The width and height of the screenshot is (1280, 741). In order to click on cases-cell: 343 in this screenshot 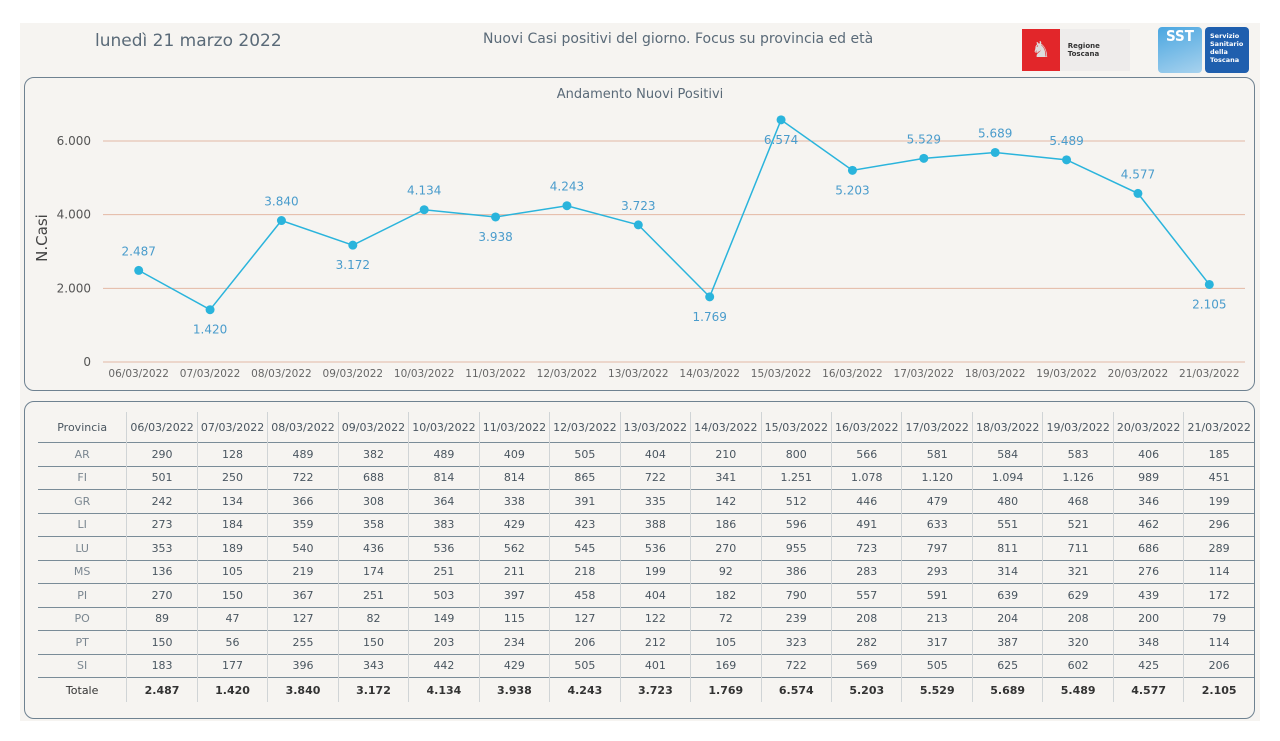, I will do `click(373, 665)`.